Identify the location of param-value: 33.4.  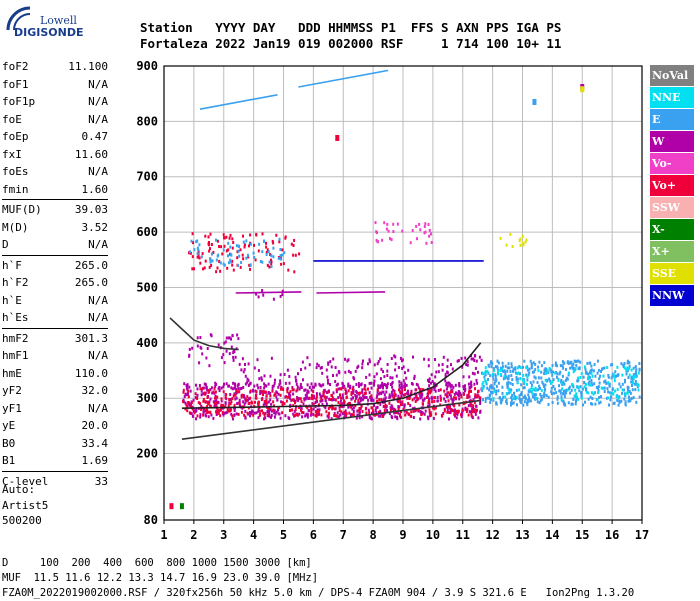
(95, 443).